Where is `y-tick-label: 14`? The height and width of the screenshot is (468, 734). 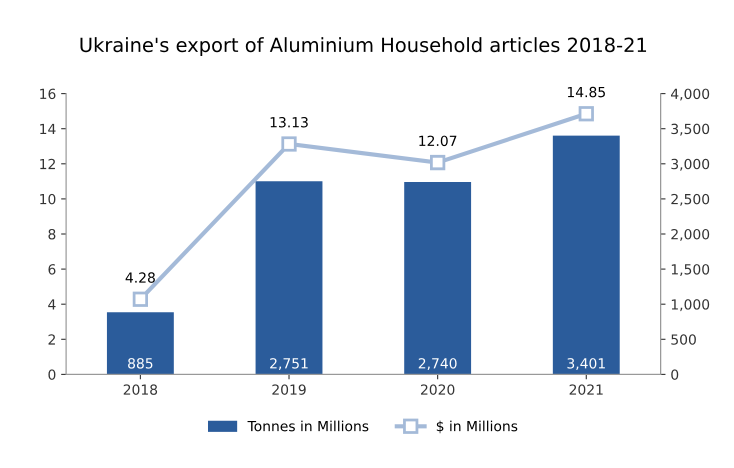
y-tick-label: 14 is located at coordinates (48, 129).